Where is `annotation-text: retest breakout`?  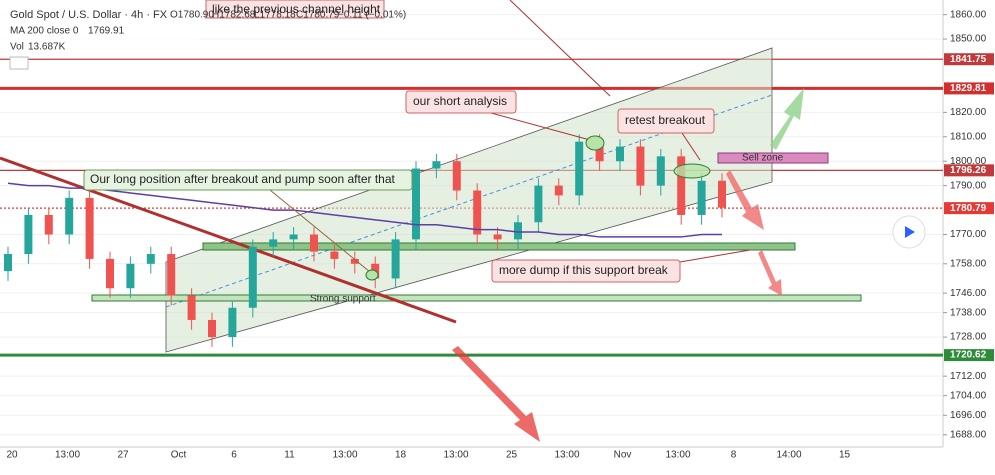
annotation-text: retest breakout is located at coordinates (665, 120).